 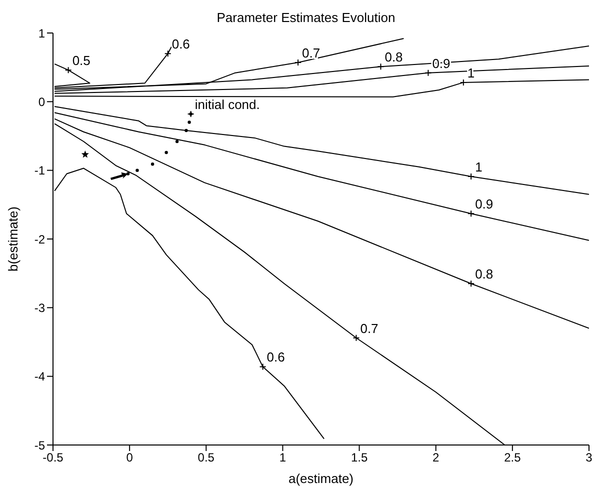 What do you see at coordinates (40, 307) in the screenshot?
I see `y-tick-label: -3` at bounding box center [40, 307].